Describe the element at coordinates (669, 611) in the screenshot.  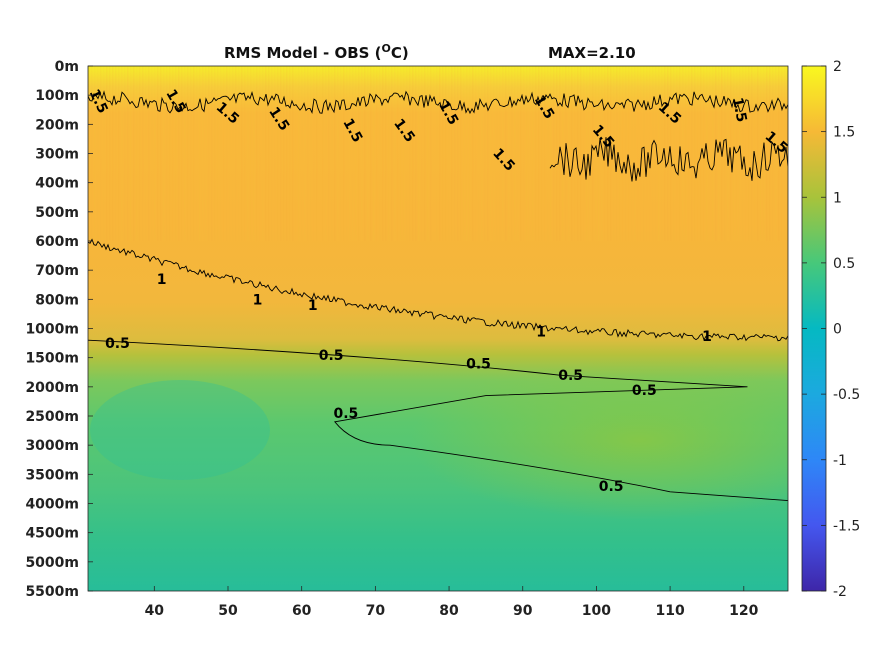
I see `x-tick-label: 110` at that location.